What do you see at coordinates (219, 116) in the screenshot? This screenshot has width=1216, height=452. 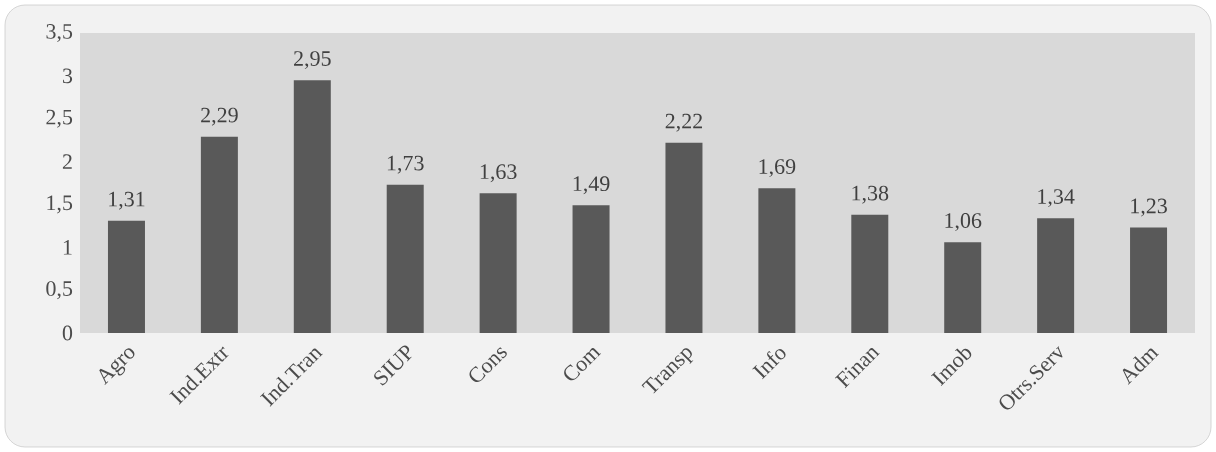 I see `data-label: 2,29` at bounding box center [219, 116].